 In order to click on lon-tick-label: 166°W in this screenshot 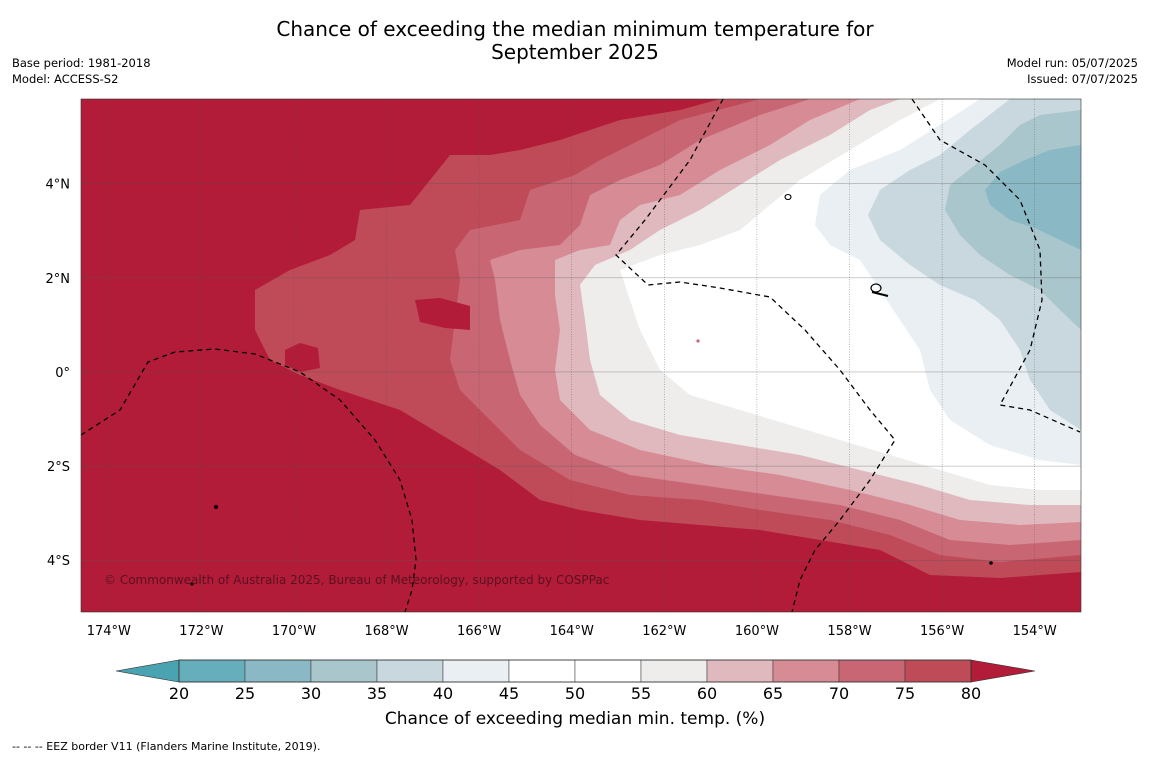, I will do `click(479, 631)`.